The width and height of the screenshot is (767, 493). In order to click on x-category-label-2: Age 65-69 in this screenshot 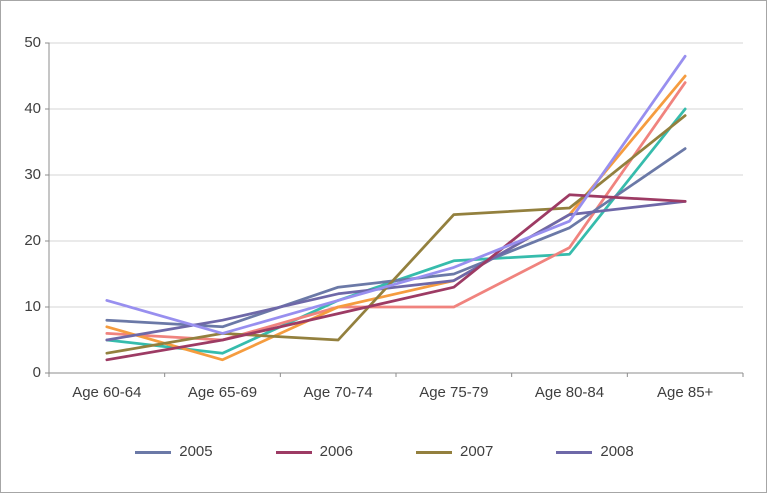, I will do `click(222, 392)`.